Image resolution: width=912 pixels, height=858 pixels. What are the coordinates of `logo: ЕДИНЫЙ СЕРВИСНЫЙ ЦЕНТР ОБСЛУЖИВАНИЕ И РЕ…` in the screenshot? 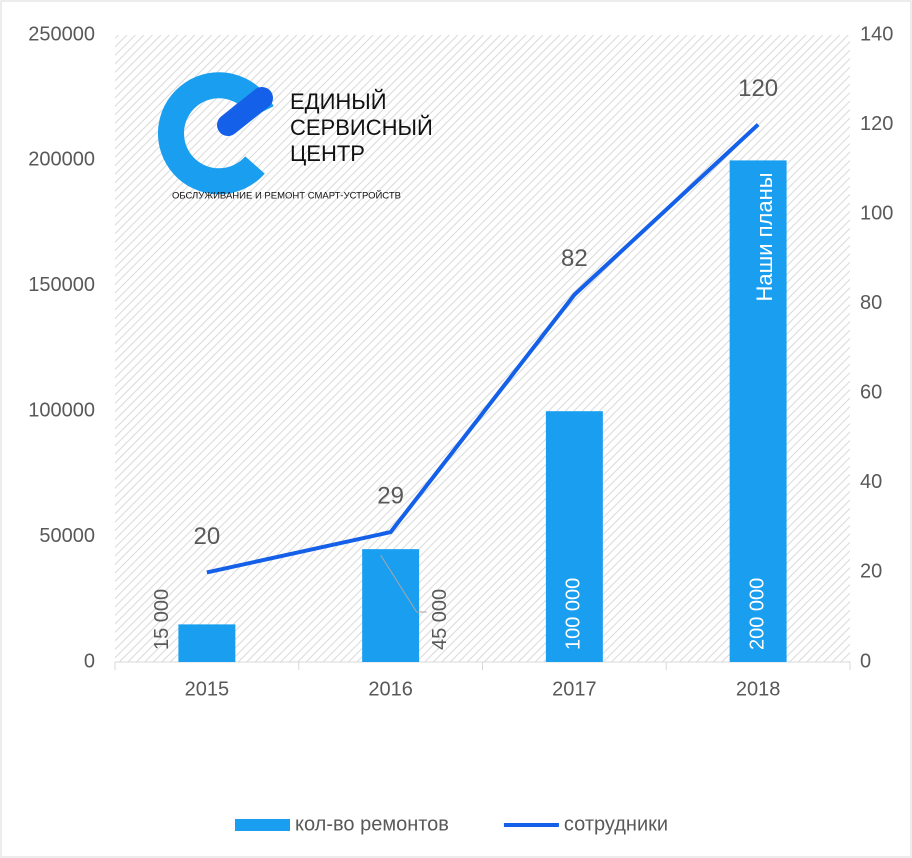 It's located at (295, 137).